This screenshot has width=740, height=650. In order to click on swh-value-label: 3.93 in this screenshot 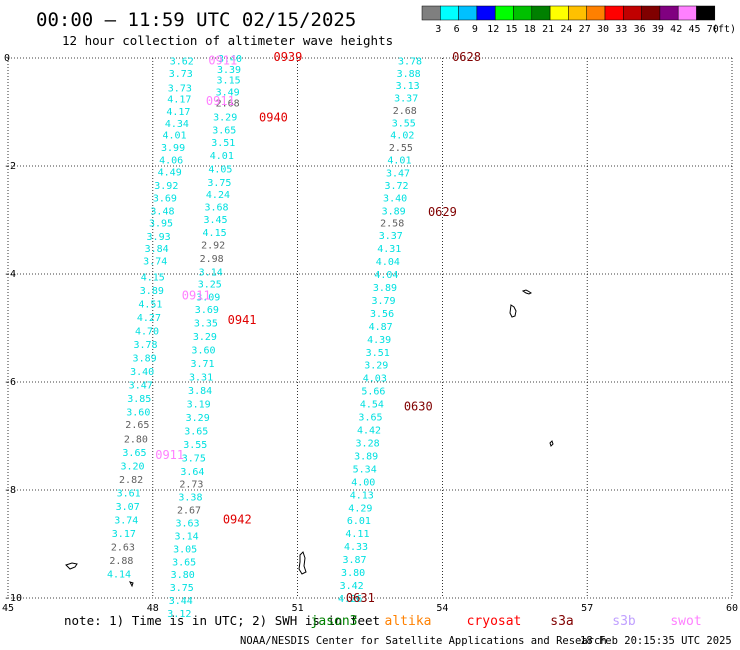, I will do `click(159, 237)`.